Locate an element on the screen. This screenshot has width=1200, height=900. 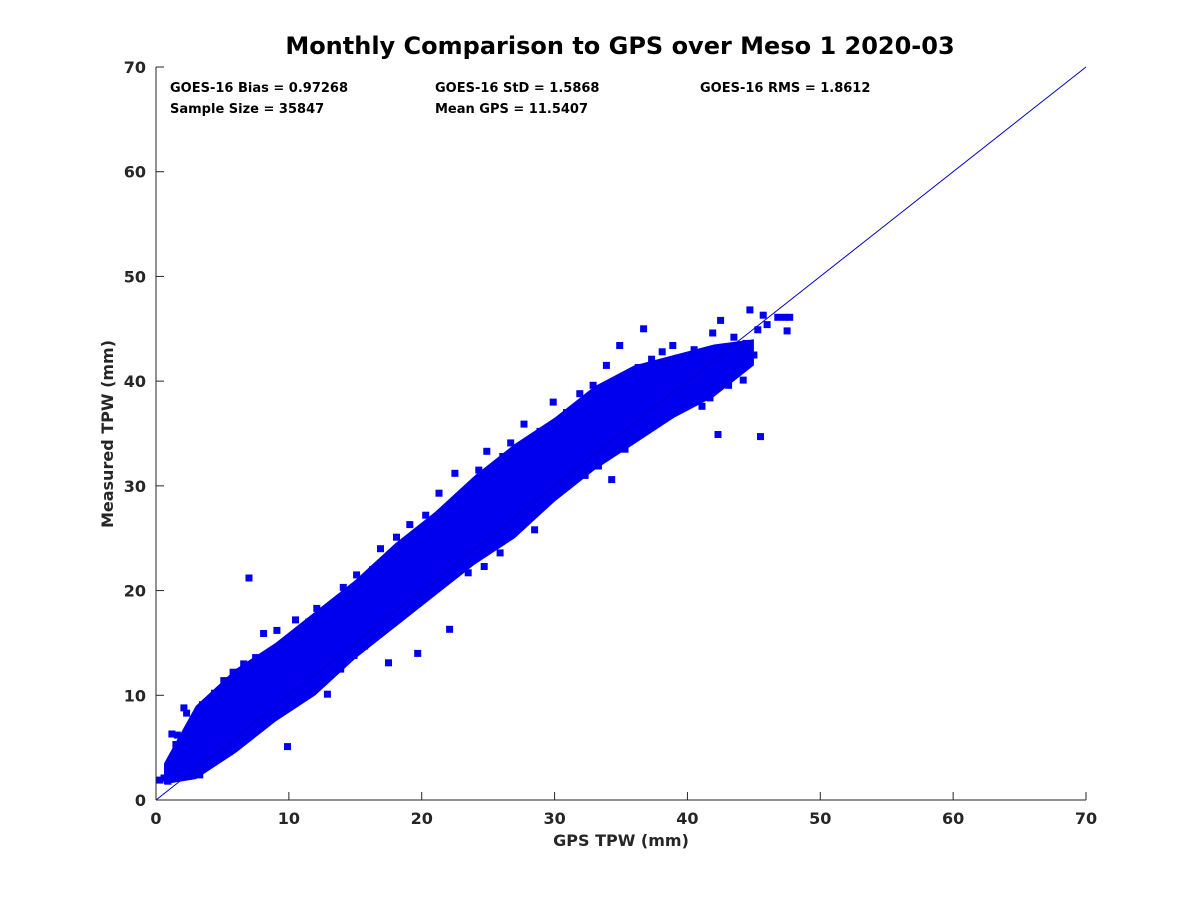
y-tick-label: 50 is located at coordinates (135, 276).